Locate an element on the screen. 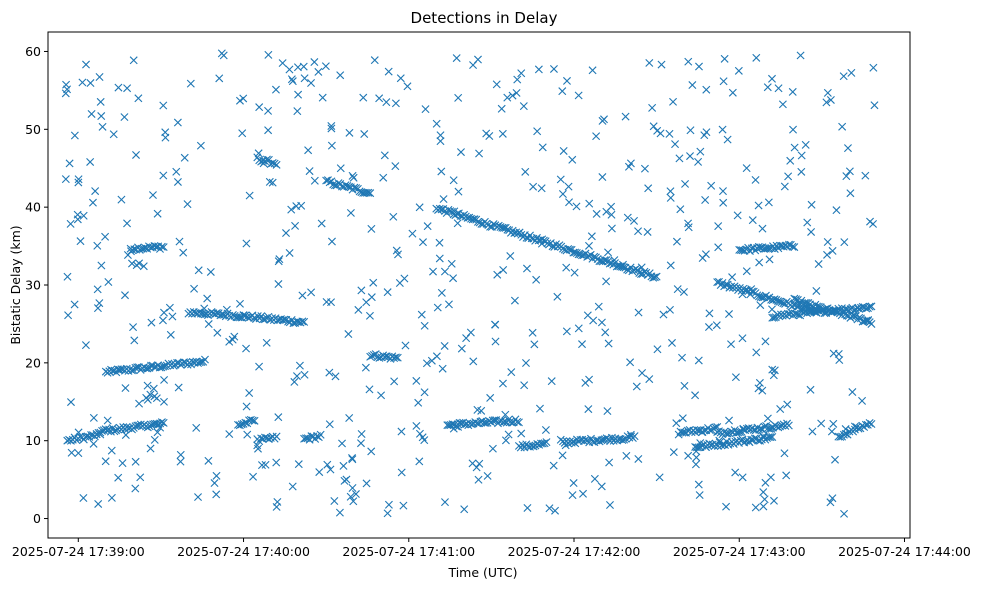 The height and width of the screenshot is (590, 989). y-tick-label: 60 is located at coordinates (33, 51).